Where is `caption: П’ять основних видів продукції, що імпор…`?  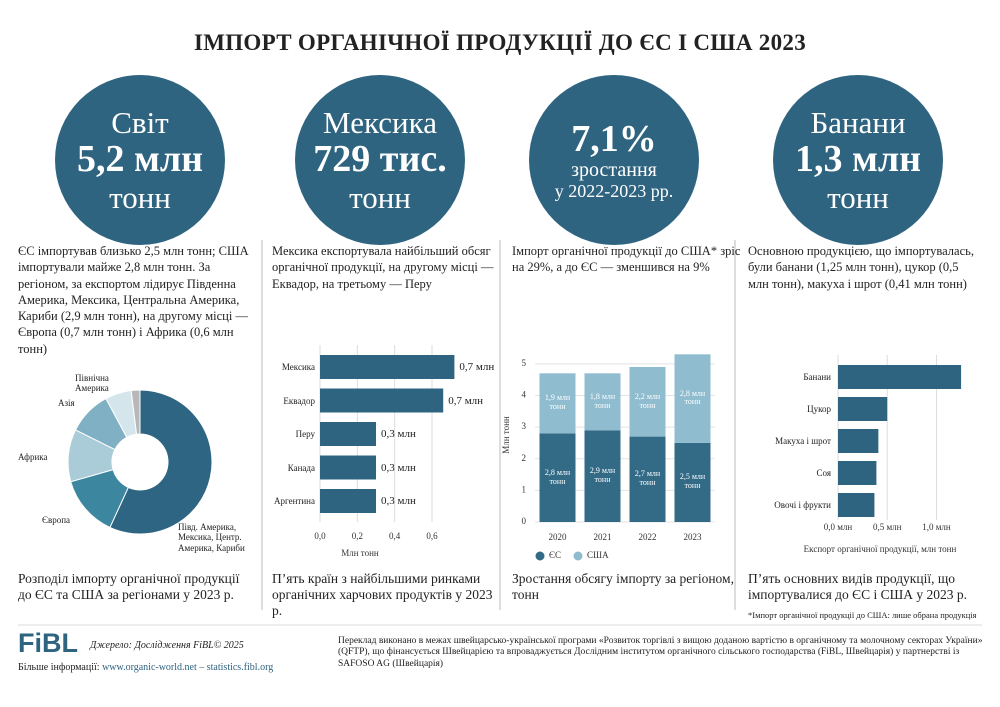
caption: П’ять основних видів продукції, що імпор… is located at coordinates (857, 587).